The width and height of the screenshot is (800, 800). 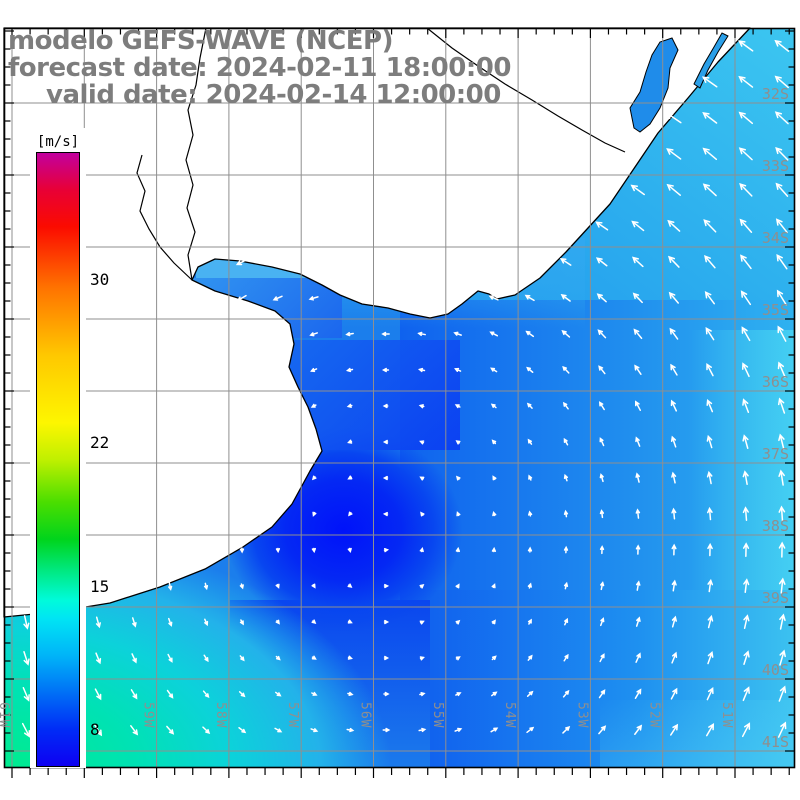 What do you see at coordinates (526, 90) in the screenshot?
I see `border-line` at bounding box center [526, 90].